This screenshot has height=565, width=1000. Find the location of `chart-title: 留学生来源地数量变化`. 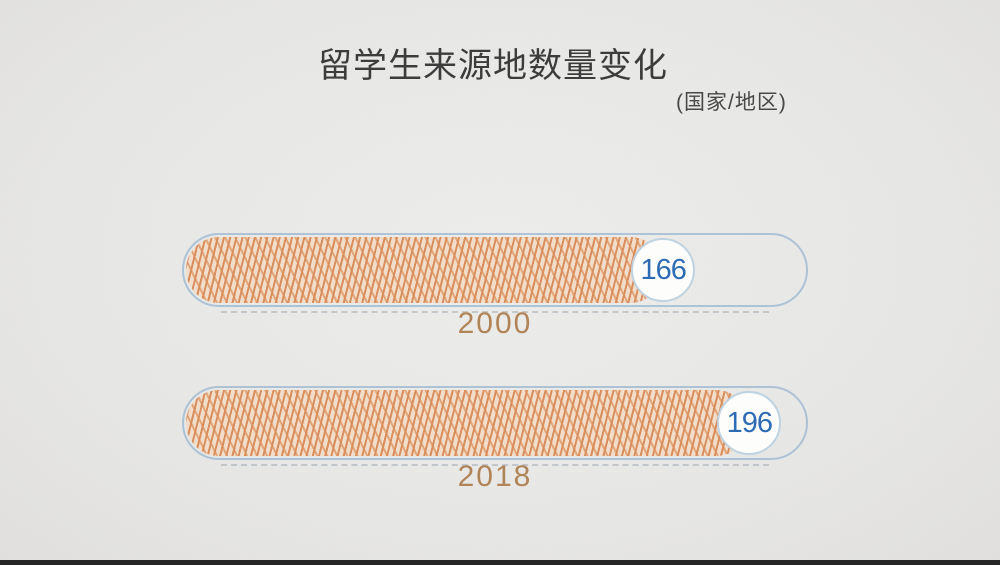

chart-title: 留学生来源地数量变化 is located at coordinates (493, 66).